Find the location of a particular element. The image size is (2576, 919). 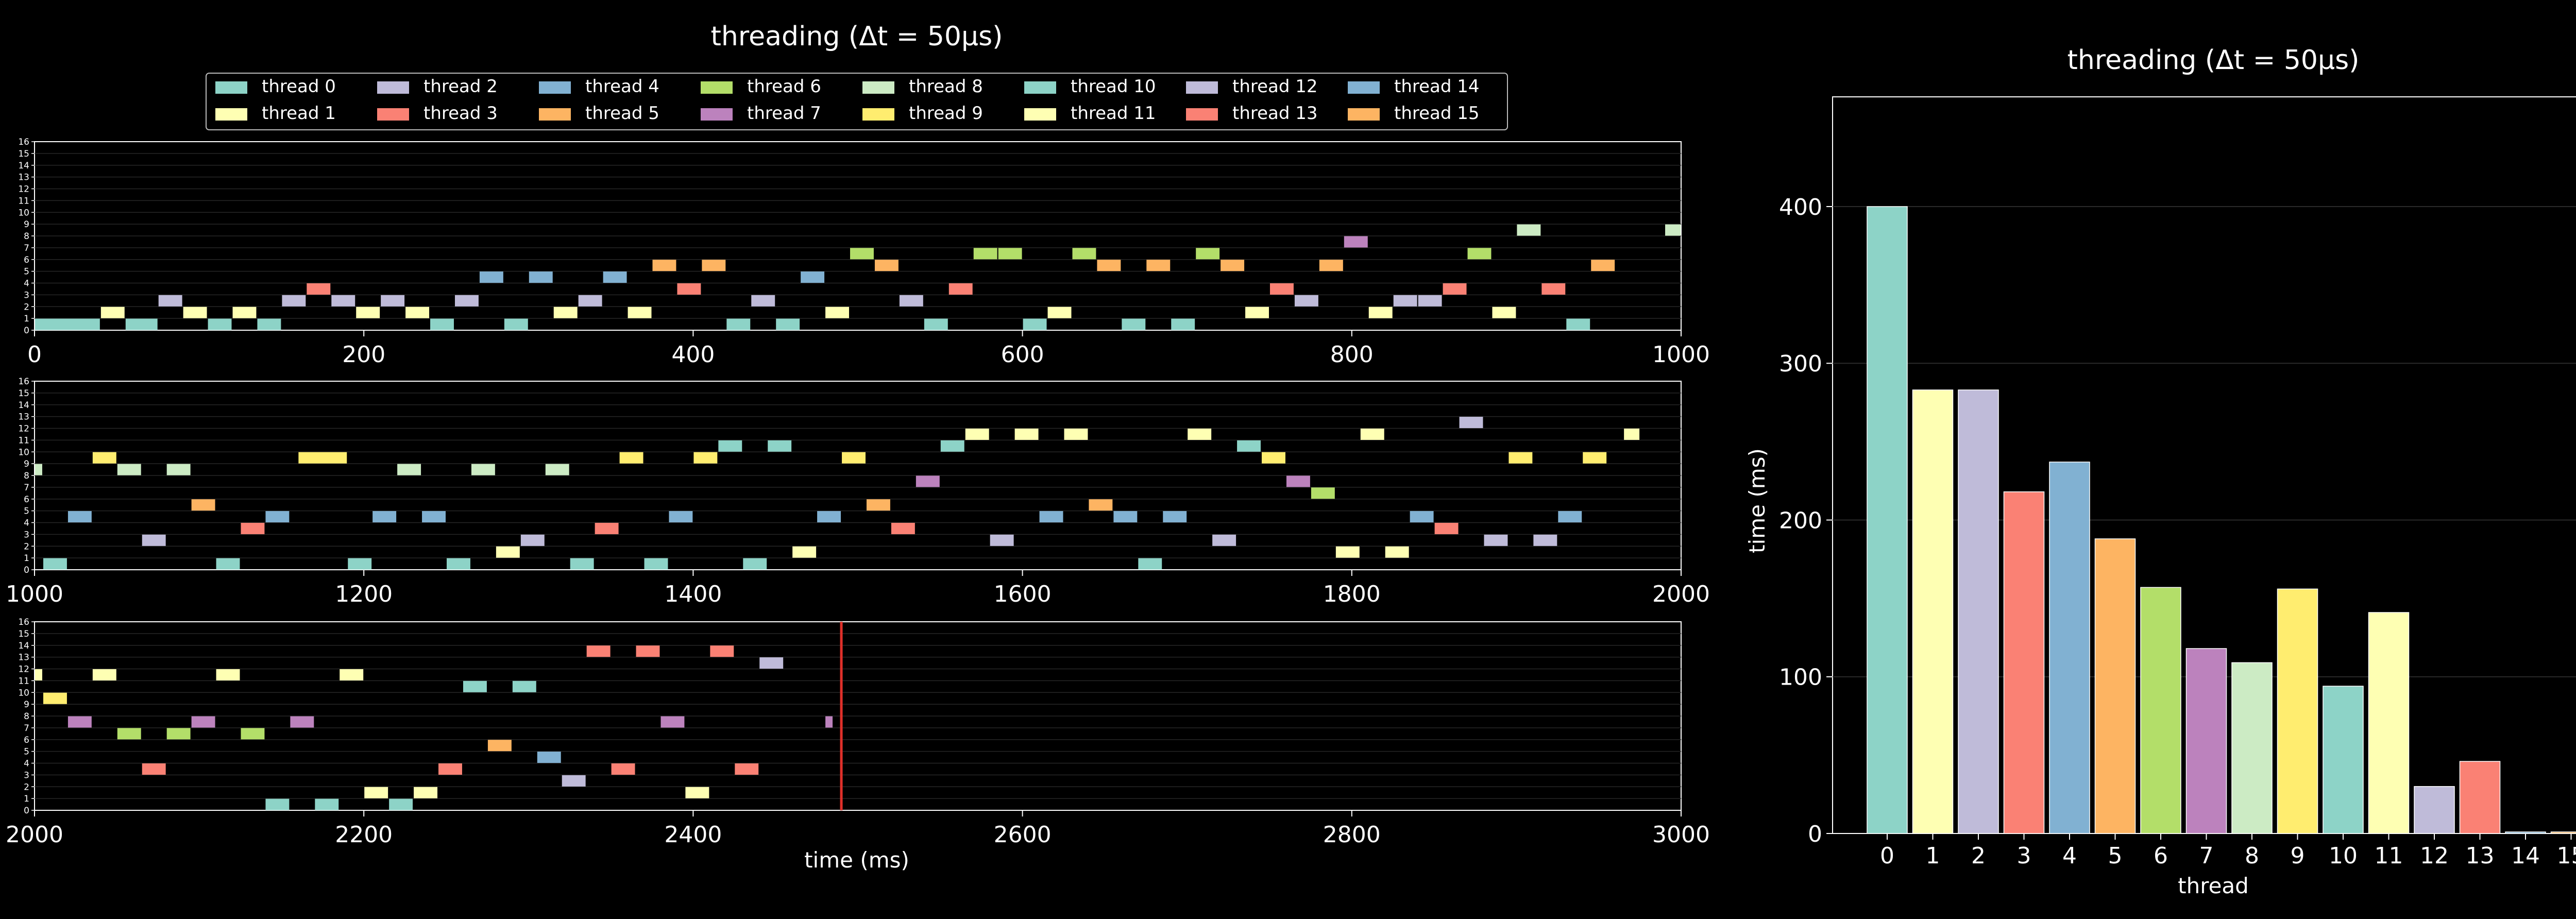

timeline-x-tick-label: 2600 is located at coordinates (1023, 835).